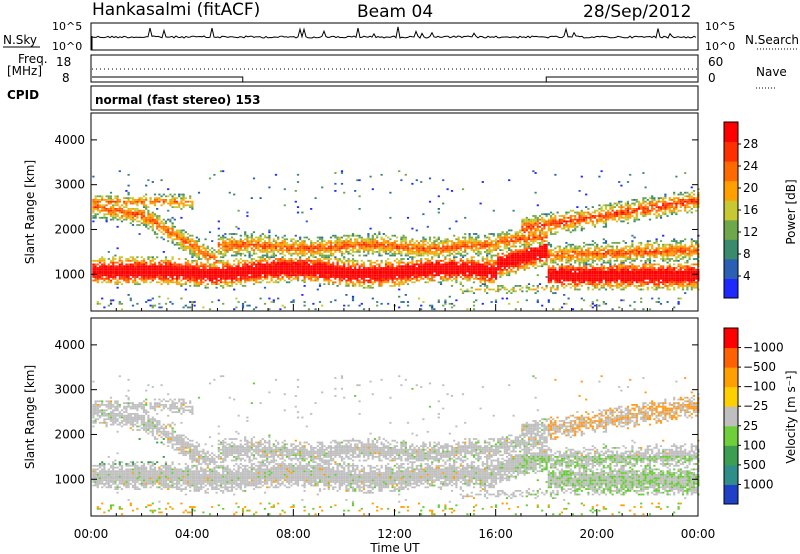 The image size is (800, 554). What do you see at coordinates (178, 100) in the screenshot?
I see `cpid-text: normal (fast stereo) 153` at bounding box center [178, 100].